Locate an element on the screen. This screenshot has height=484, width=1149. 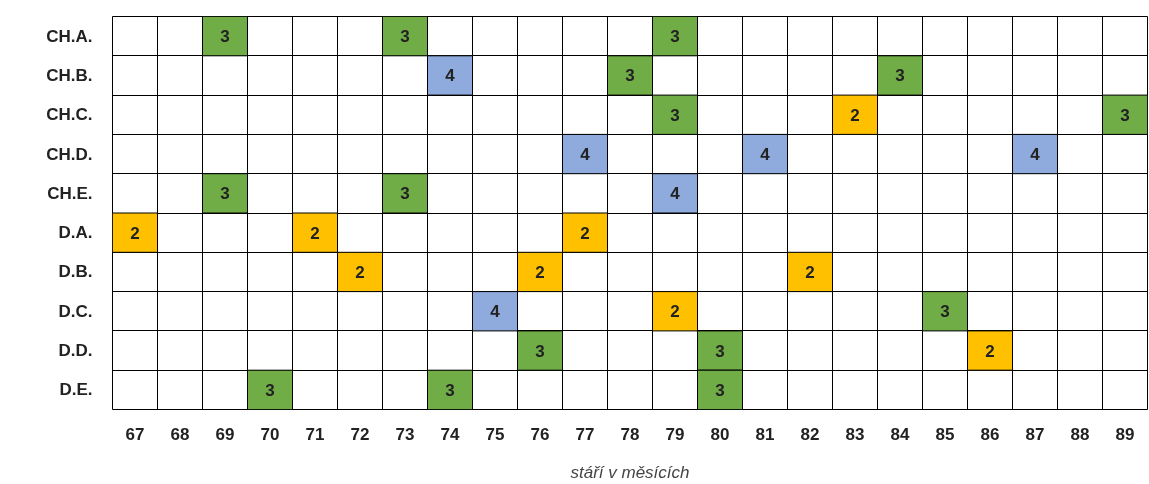
y-tick-label: CH.A. is located at coordinates (69, 36).